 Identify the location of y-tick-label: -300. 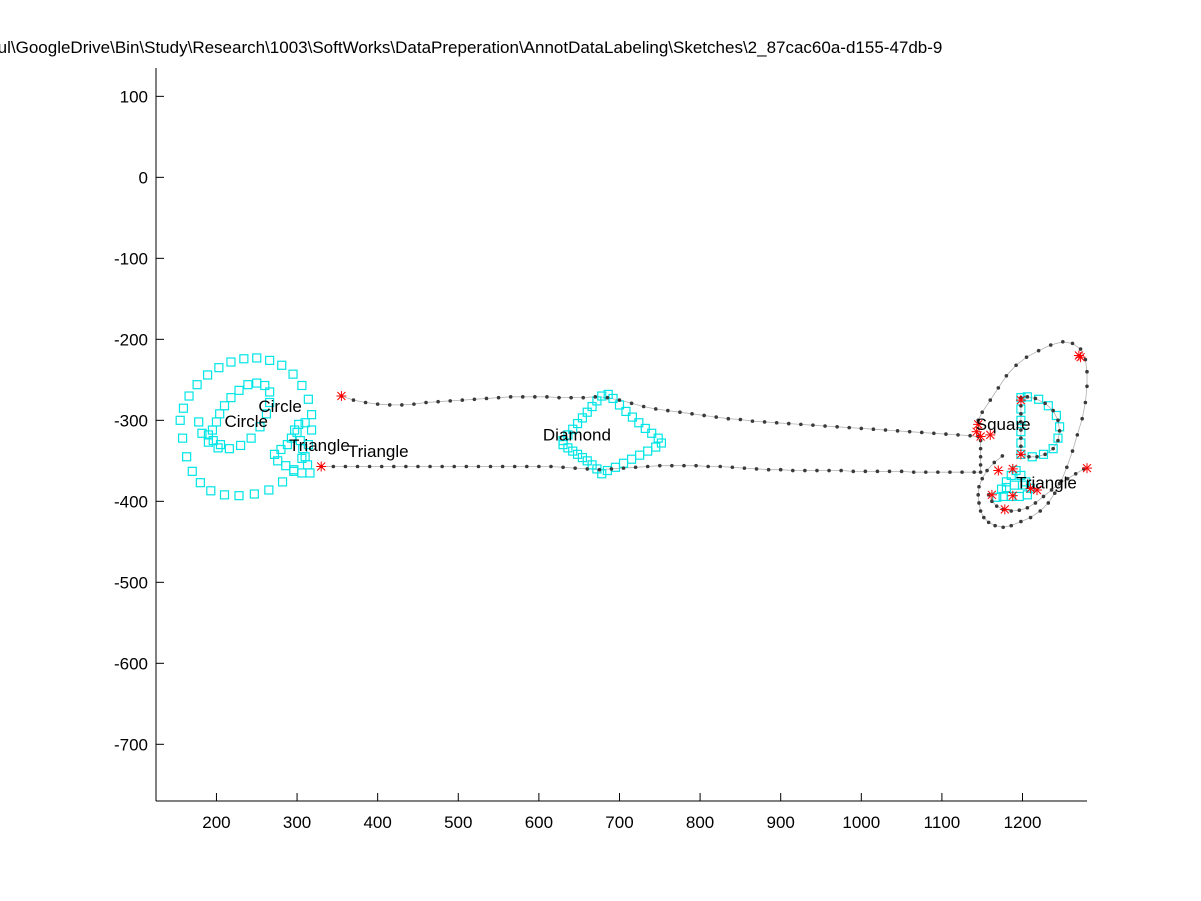
(131, 420).